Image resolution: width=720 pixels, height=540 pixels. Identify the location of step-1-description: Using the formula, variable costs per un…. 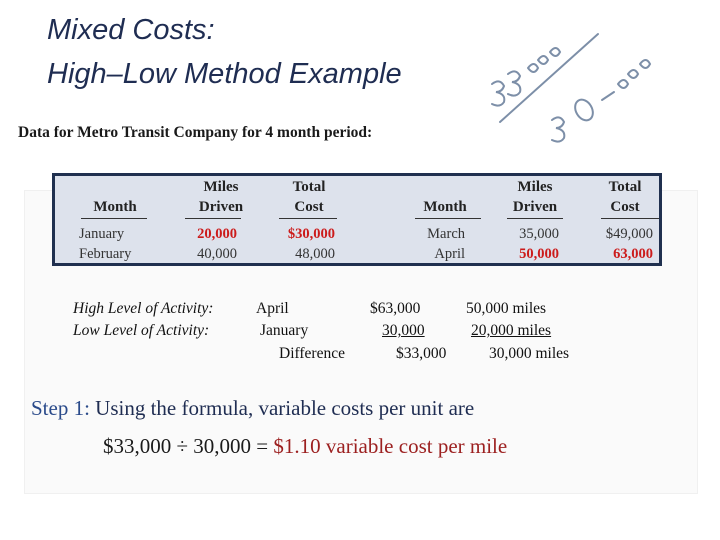
(285, 408).